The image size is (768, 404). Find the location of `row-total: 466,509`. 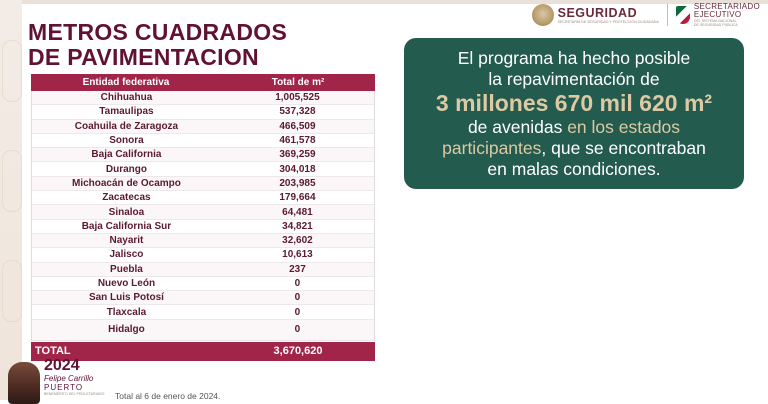

row-total: 466,509 is located at coordinates (297, 126).